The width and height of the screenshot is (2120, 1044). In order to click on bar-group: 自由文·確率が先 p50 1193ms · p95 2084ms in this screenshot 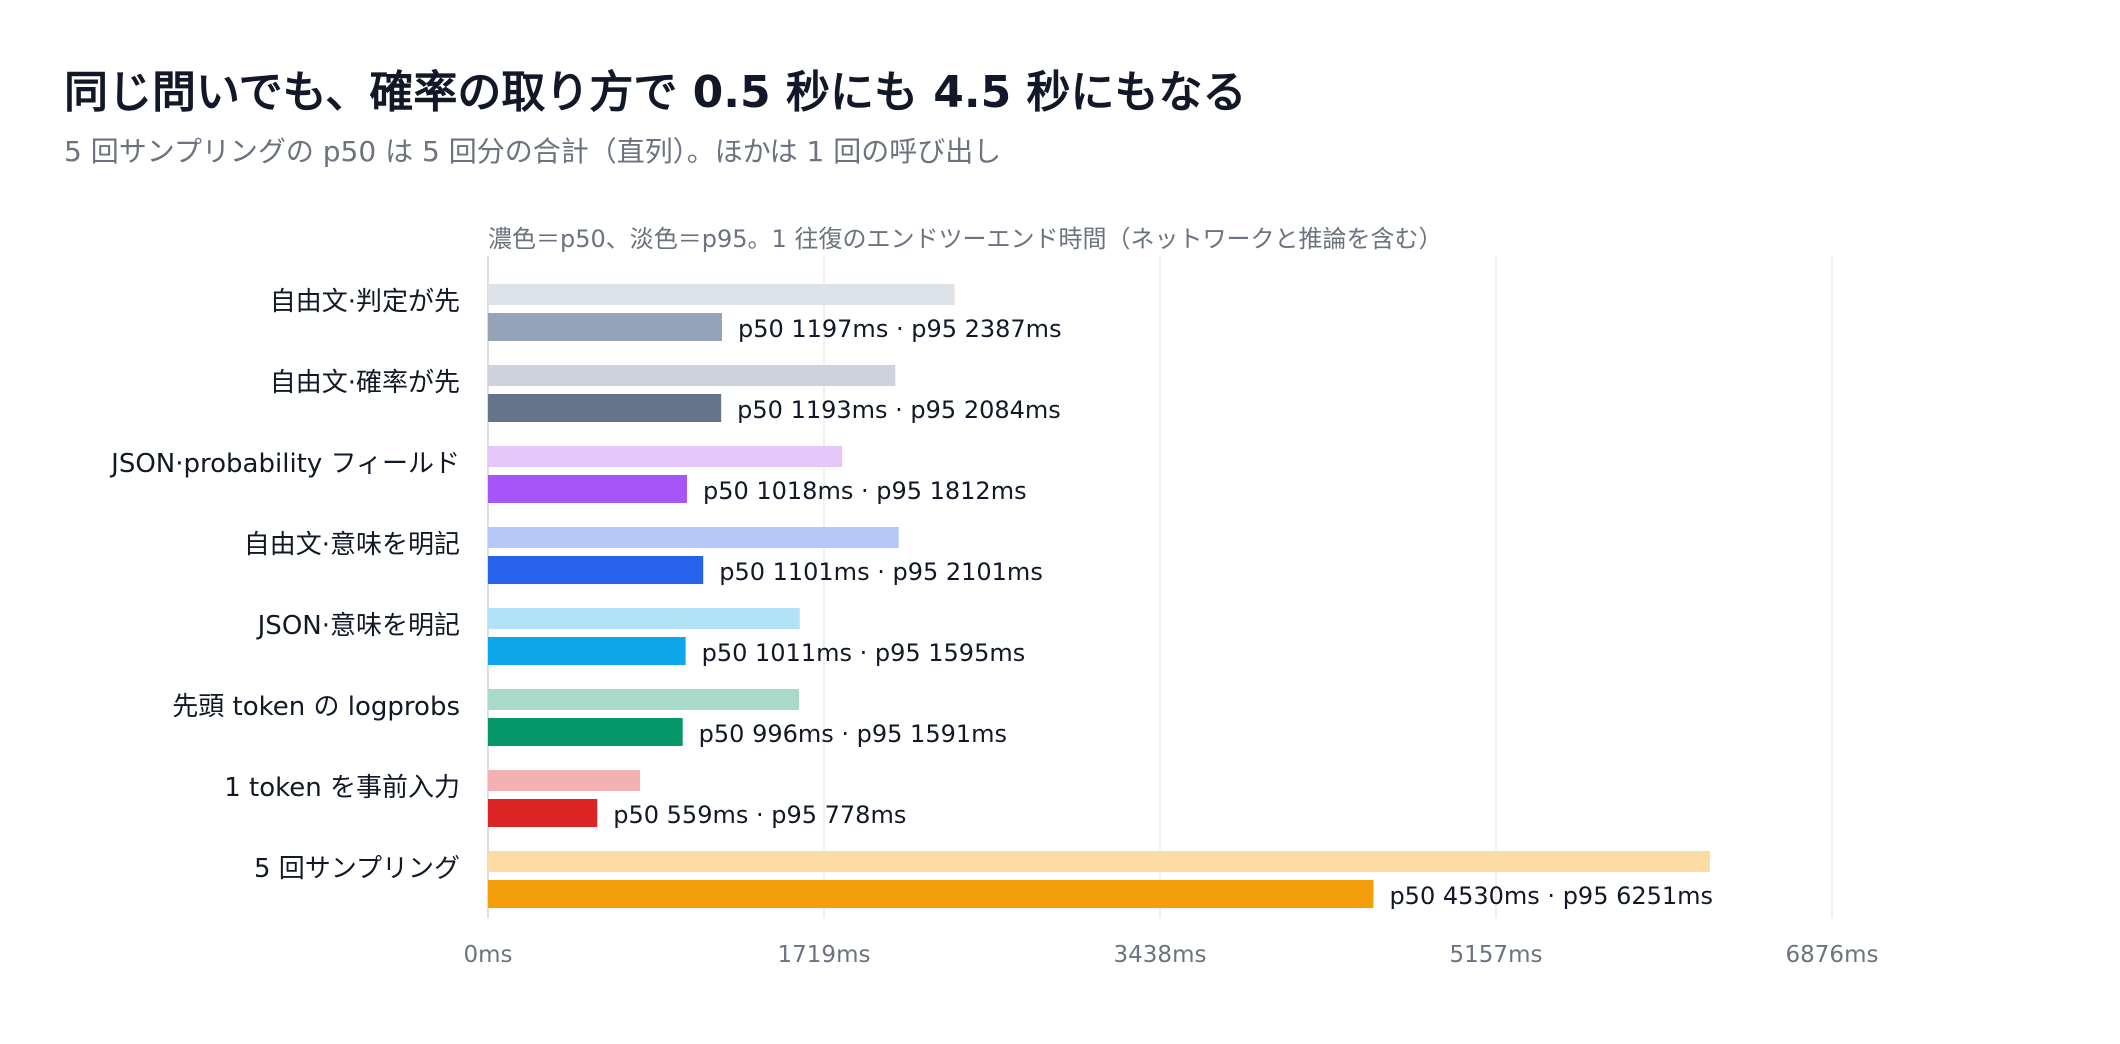, I will do `click(665, 394)`.